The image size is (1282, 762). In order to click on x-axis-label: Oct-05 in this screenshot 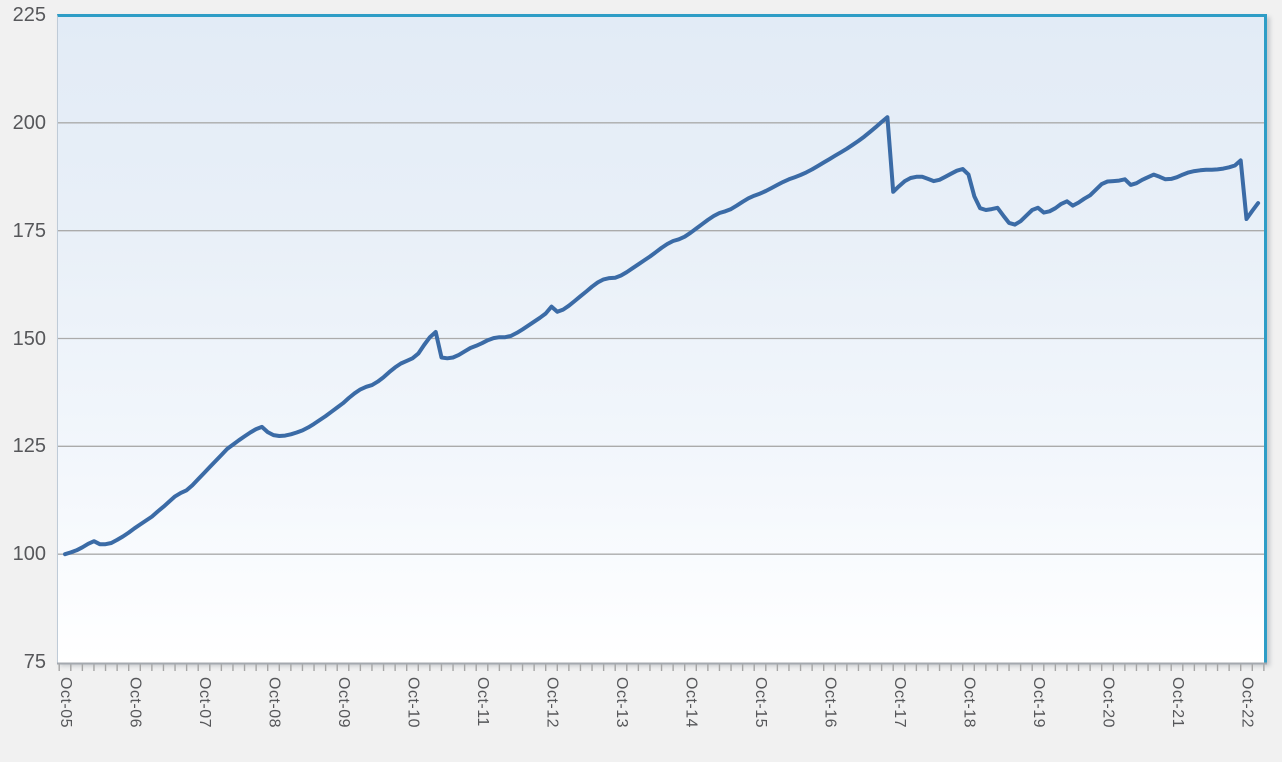, I will do `click(65, 703)`.